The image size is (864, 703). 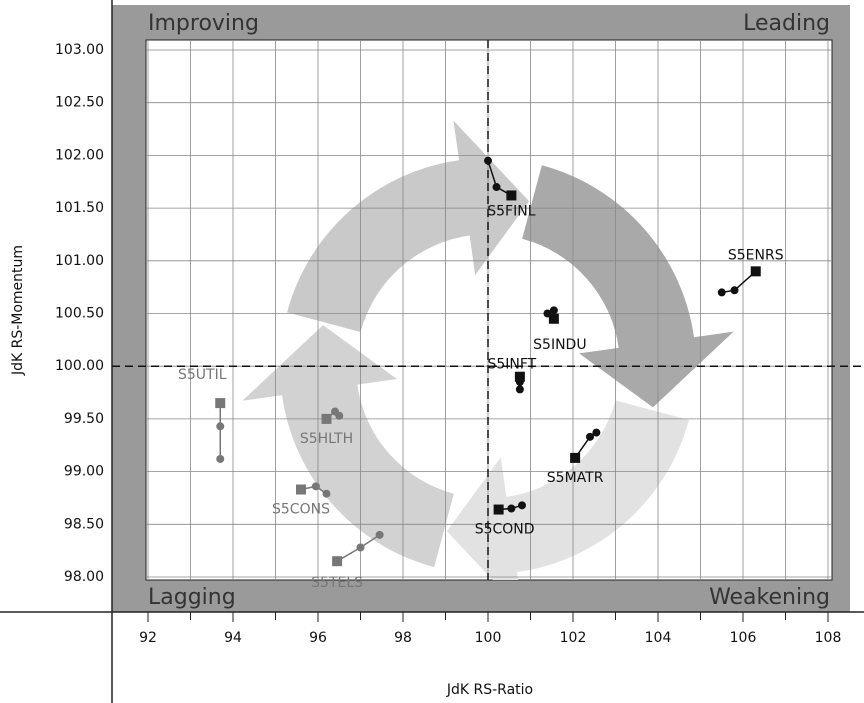 What do you see at coordinates (84, 419) in the screenshot?
I see `y-tick-label: 99.50` at bounding box center [84, 419].